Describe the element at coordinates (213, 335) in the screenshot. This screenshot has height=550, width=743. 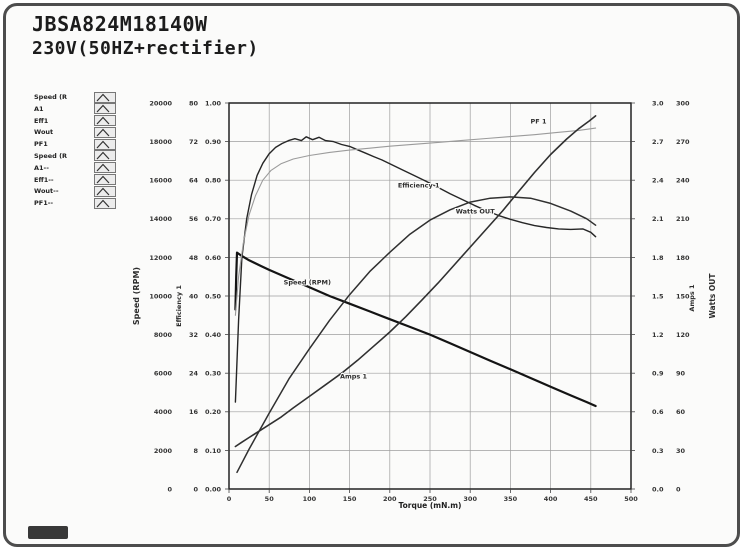
I see `y-tick-pf: 0.40` at that location.